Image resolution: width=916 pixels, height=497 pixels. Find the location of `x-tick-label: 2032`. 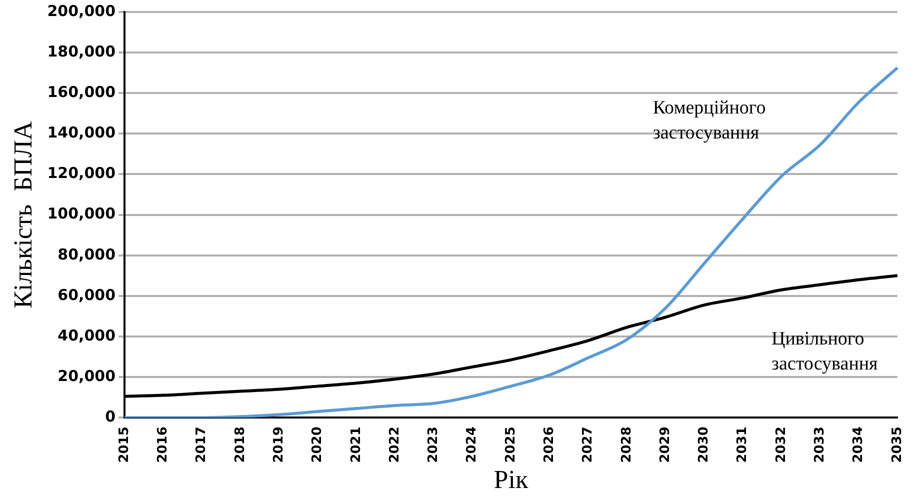

x-tick-label: 2032 is located at coordinates (781, 444).